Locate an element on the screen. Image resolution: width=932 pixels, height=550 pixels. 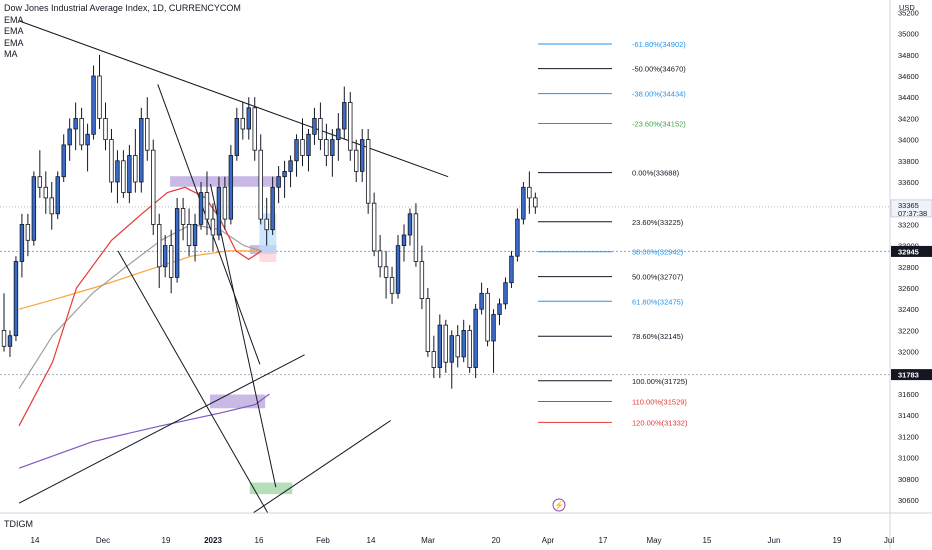
ema-slow-line is located at coordinates (140, 280).